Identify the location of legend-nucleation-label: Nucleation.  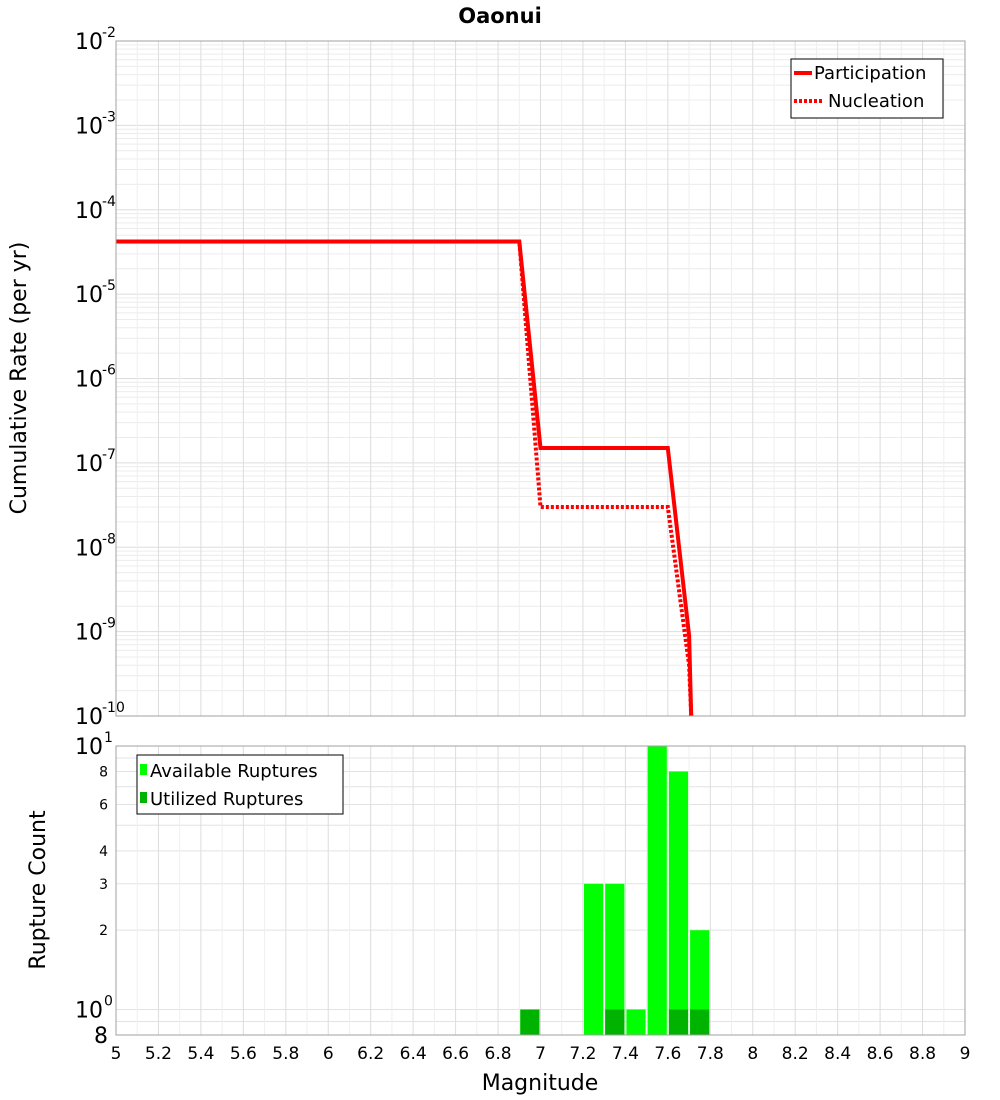
(876, 101).